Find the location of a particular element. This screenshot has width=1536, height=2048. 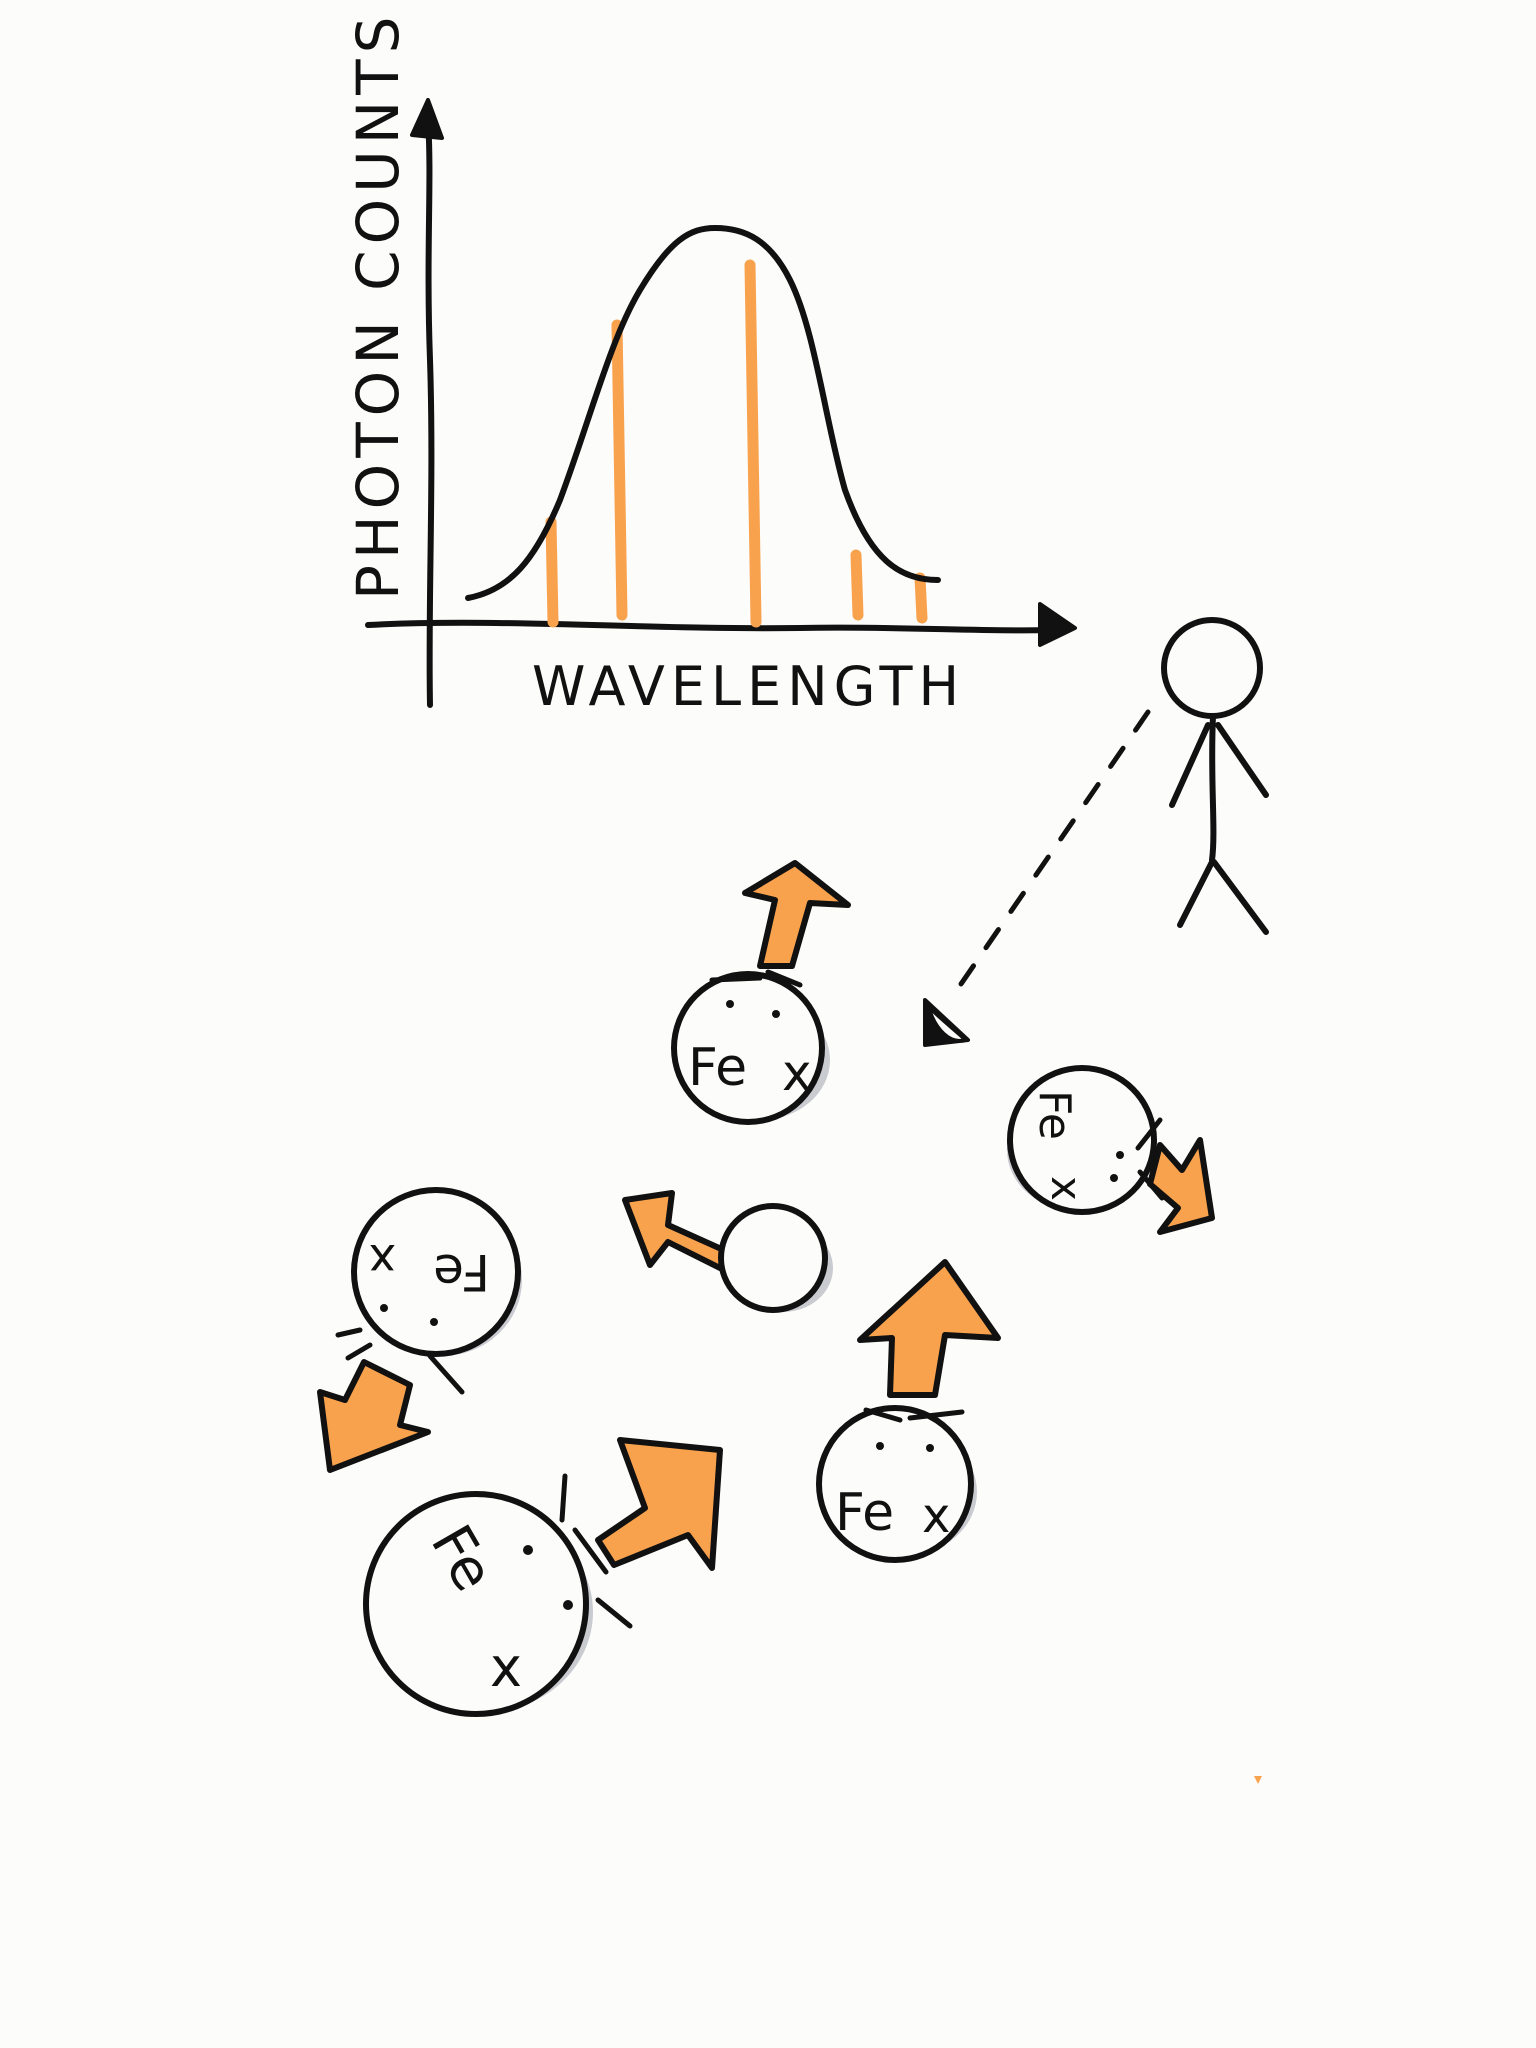

neutral-atom is located at coordinates (727, 1251).